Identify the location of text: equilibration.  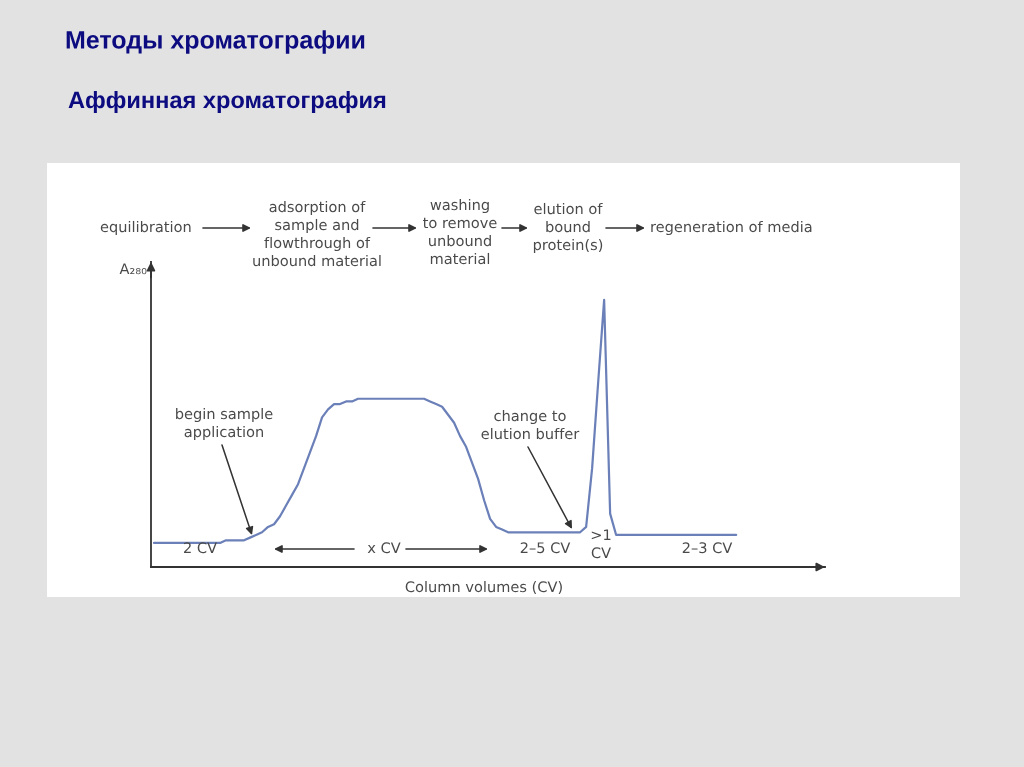
(145, 228).